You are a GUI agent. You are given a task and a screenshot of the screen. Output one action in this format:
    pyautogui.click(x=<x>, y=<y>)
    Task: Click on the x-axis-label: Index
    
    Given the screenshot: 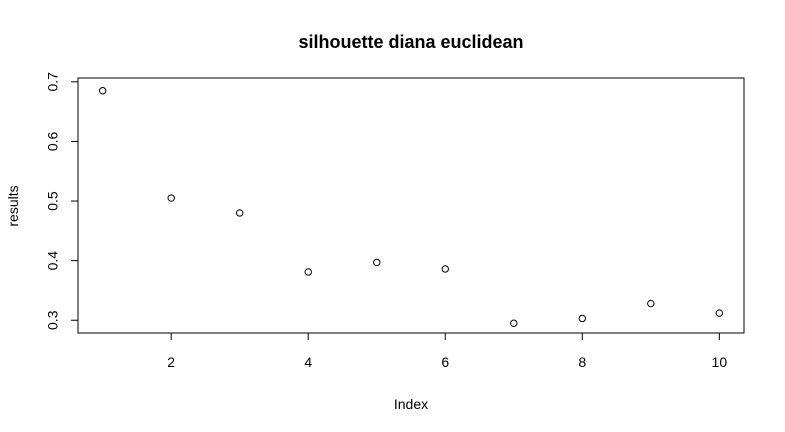 What is the action you would take?
    pyautogui.click(x=411, y=404)
    